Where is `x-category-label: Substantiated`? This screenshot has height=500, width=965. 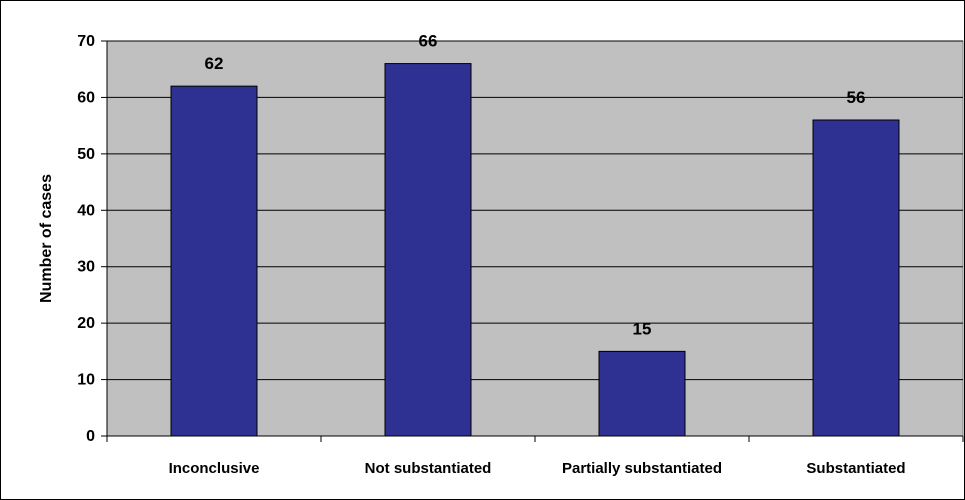 x-category-label: Substantiated is located at coordinates (855, 468).